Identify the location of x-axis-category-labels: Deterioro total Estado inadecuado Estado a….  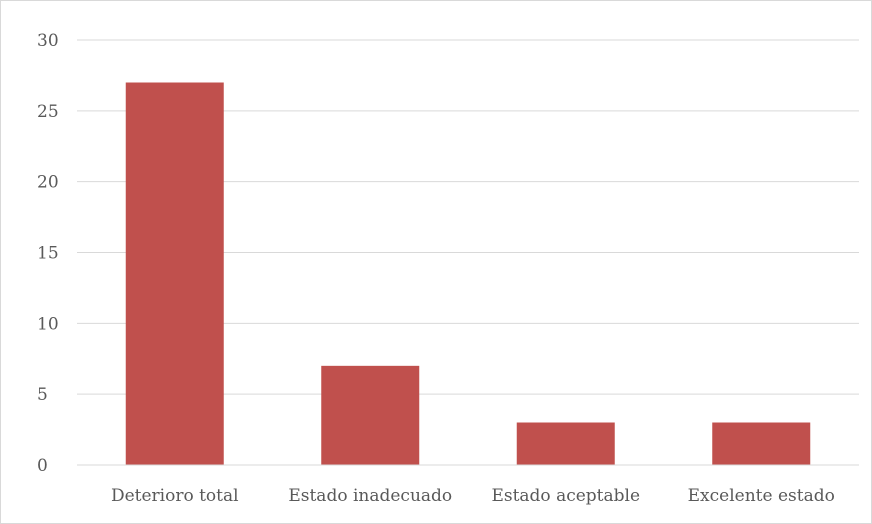
(473, 496).